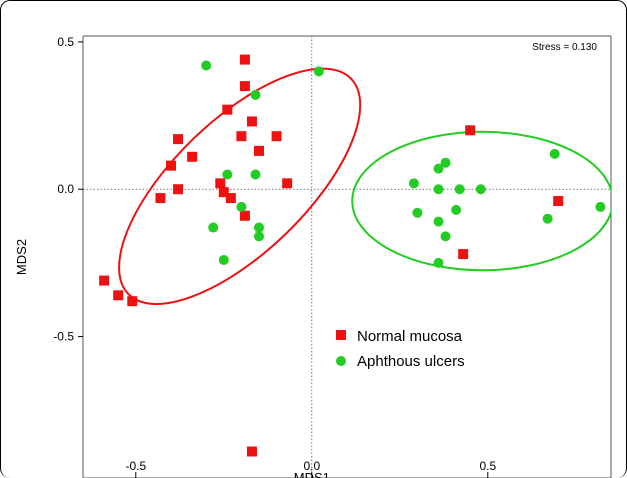 The width and height of the screenshot is (627, 478). What do you see at coordinates (65, 42) in the screenshot?
I see `y-tick-label: 0.5` at bounding box center [65, 42].